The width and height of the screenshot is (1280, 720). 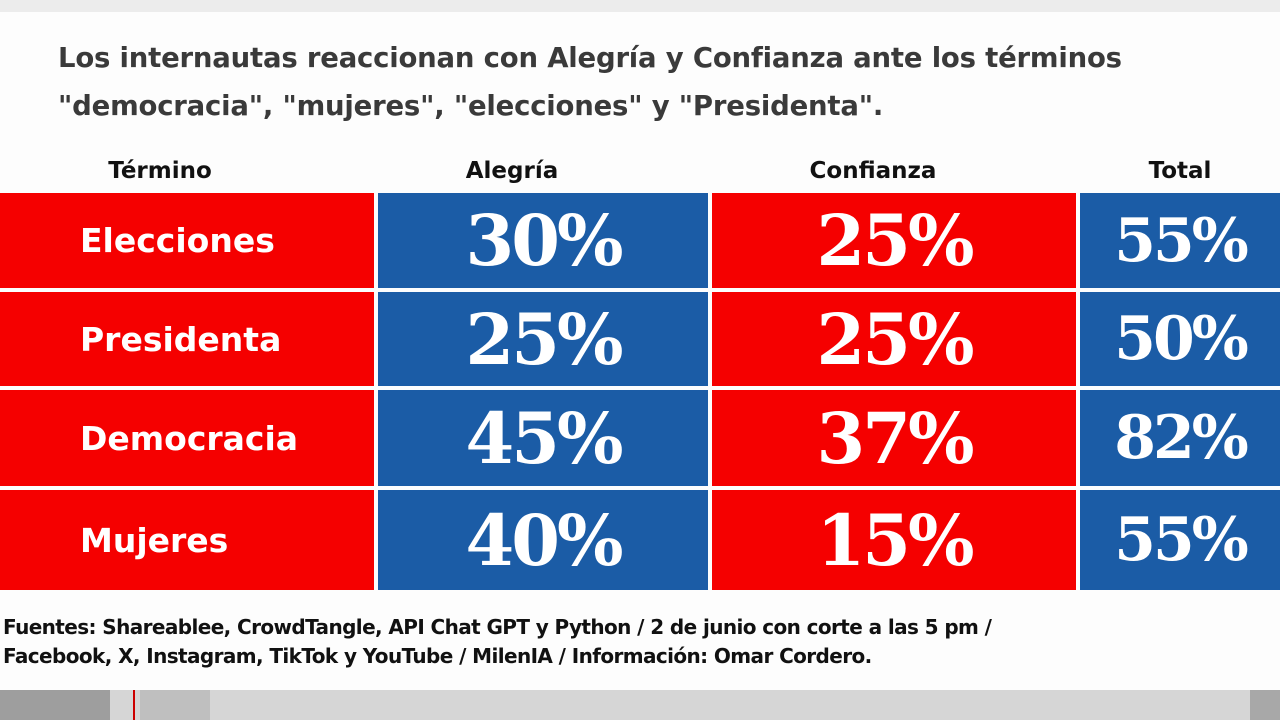 I want to click on alegria-cell: 40%, so click(x=543, y=540).